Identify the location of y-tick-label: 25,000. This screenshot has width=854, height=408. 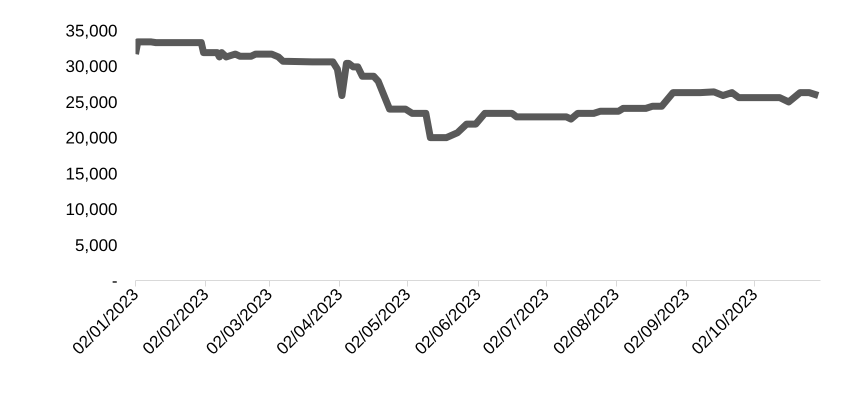
(92, 102).